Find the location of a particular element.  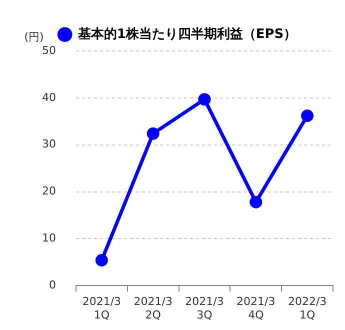

x-tick-label: 2021/3 1Q is located at coordinates (102, 308).